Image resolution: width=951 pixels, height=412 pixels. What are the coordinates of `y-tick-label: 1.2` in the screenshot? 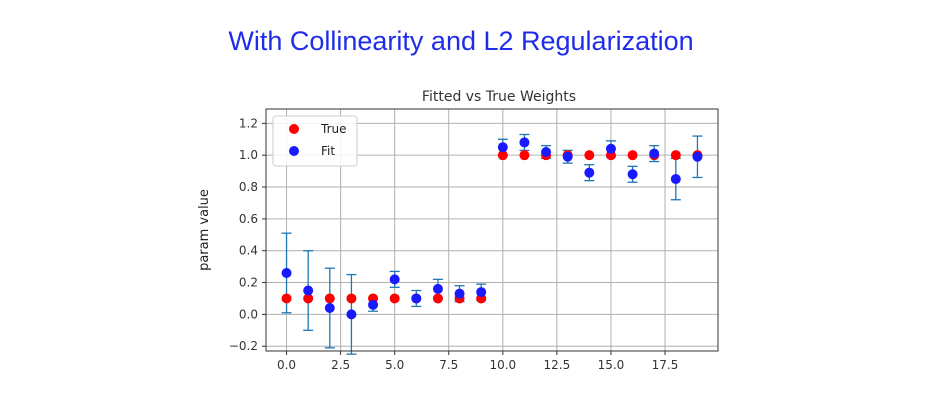 It's located at (248, 123).